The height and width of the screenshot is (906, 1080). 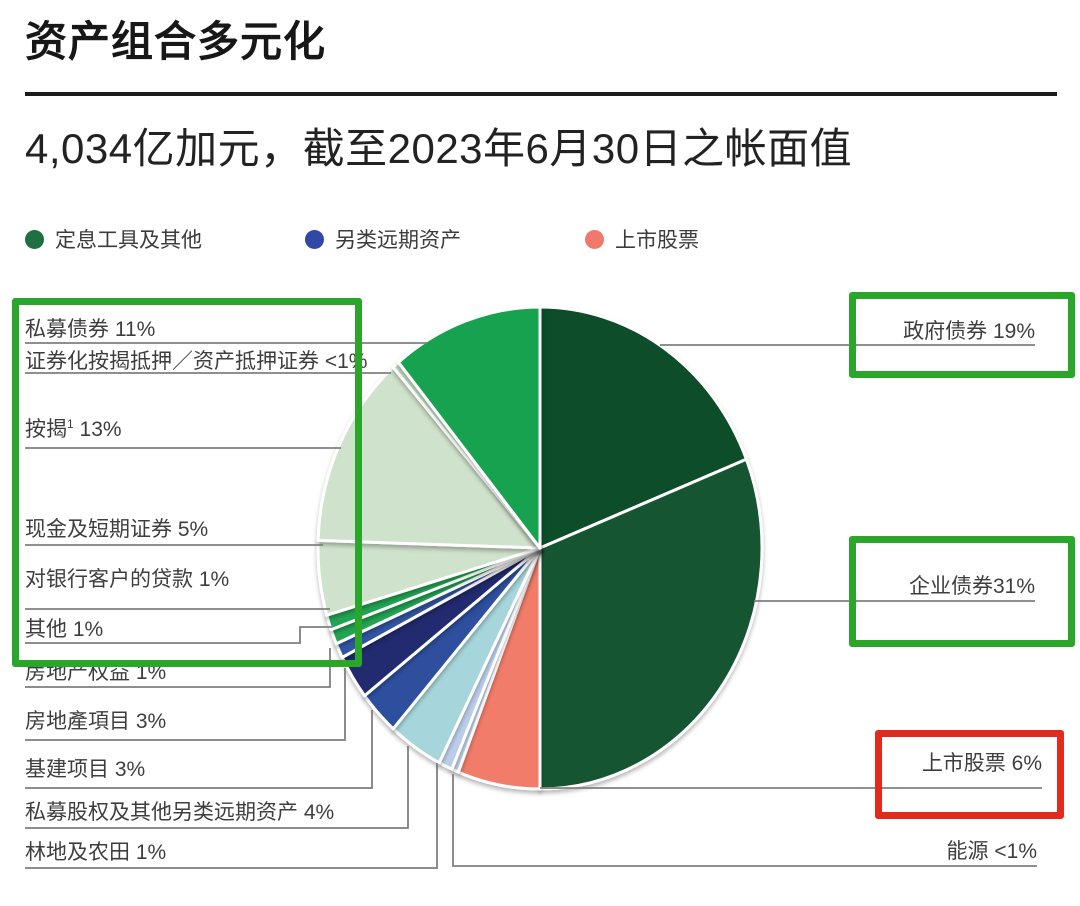 What do you see at coordinates (178, 668) in the screenshot?
I see `leader-line-real-estate-equity` at bounding box center [178, 668].